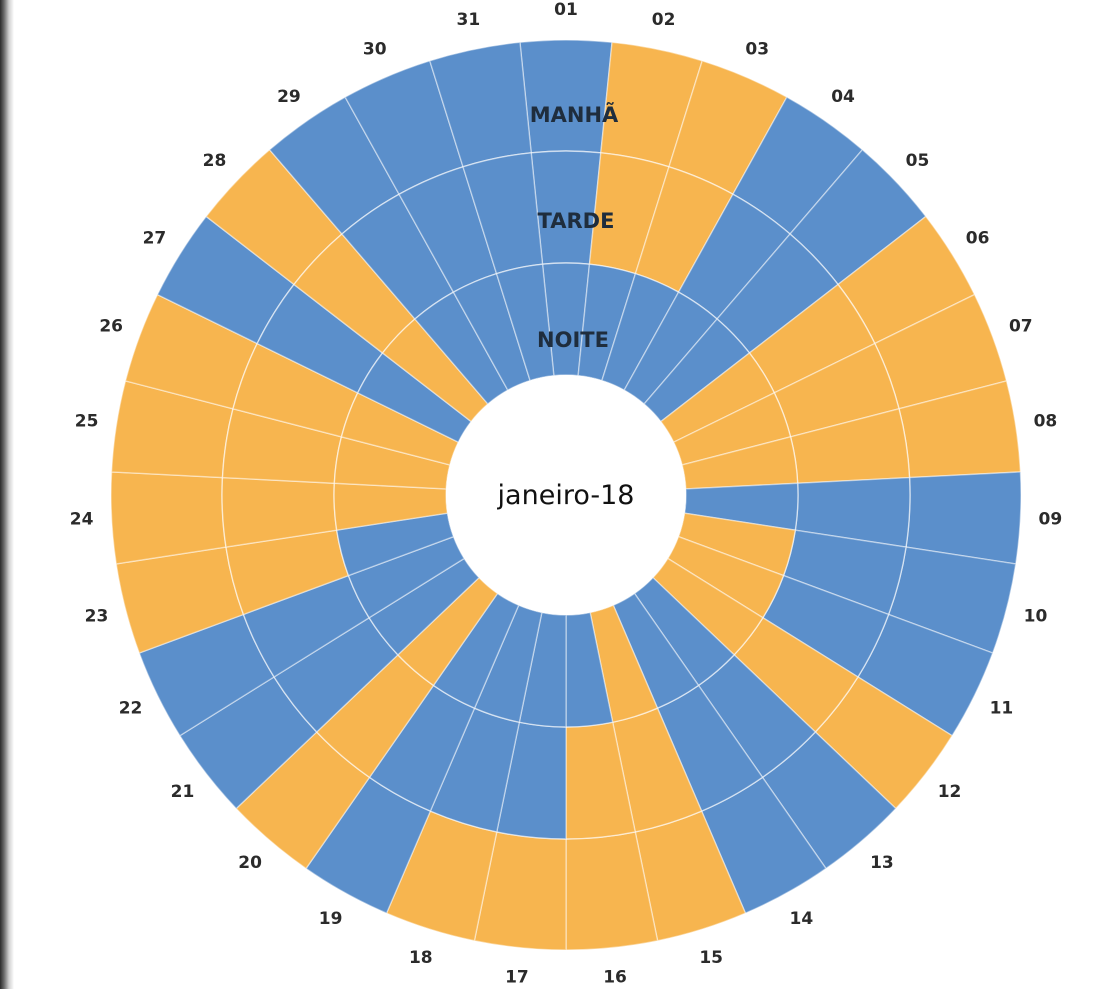 Image resolution: width=1120 pixels, height=989 pixels. Describe the element at coordinates (7, 494) in the screenshot. I see `scan-edge` at that location.